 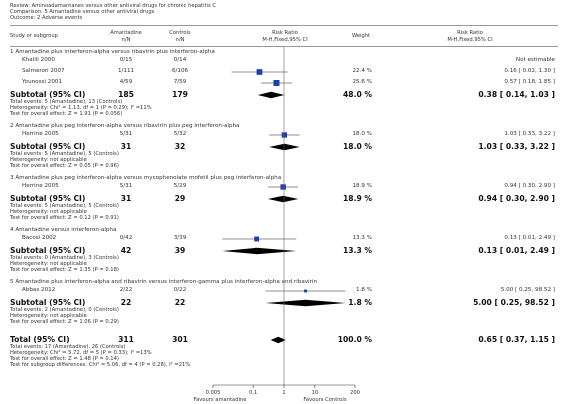 What do you see at coordinates (355, 393) in the screenshot?
I see `x-tick-label: 200` at bounding box center [355, 393].